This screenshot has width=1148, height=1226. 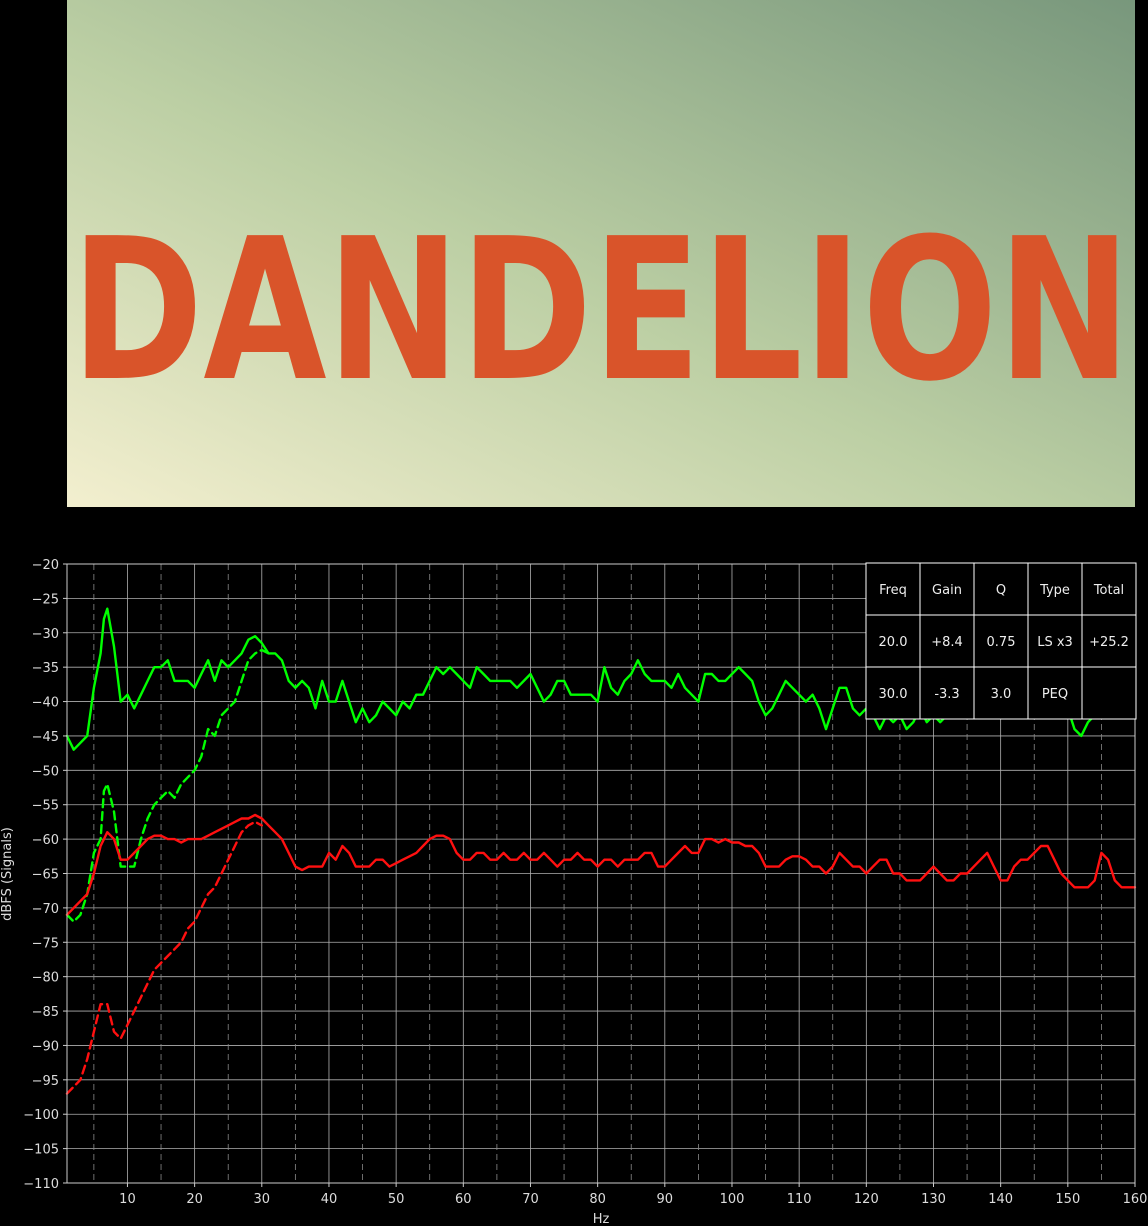 What do you see at coordinates (947, 642) in the screenshot?
I see `table-value-cell: +8.4` at bounding box center [947, 642].